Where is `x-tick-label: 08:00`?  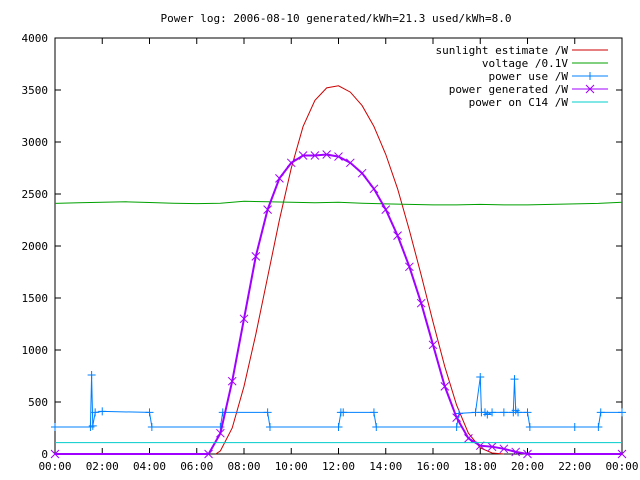
x-tick-label: 08:00 is located at coordinates (243, 466).